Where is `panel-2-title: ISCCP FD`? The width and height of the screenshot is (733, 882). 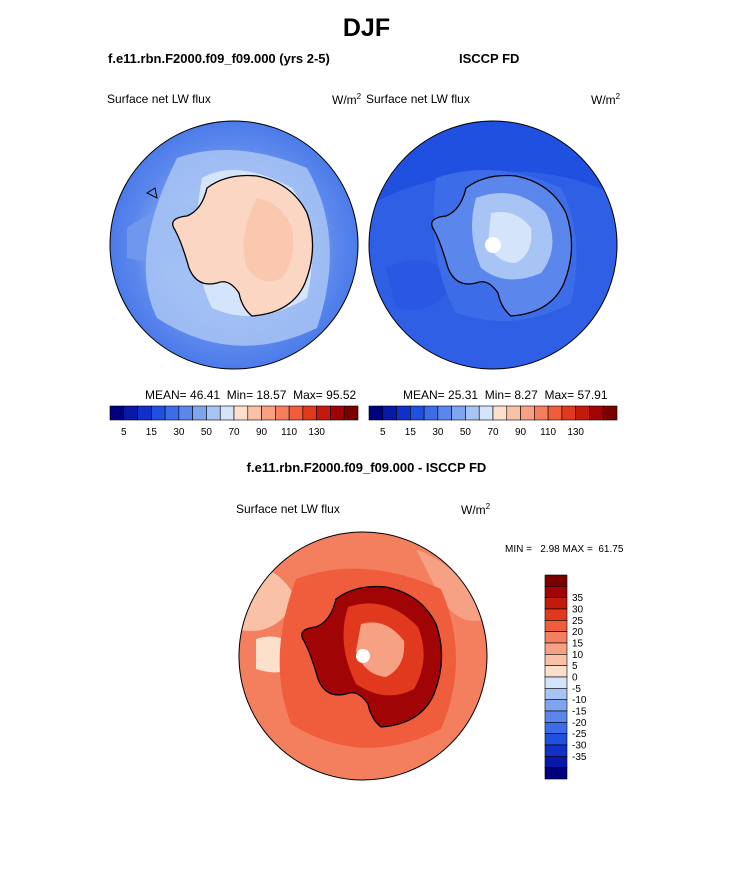
panel-2-title: ISCCP FD is located at coordinates (489, 58).